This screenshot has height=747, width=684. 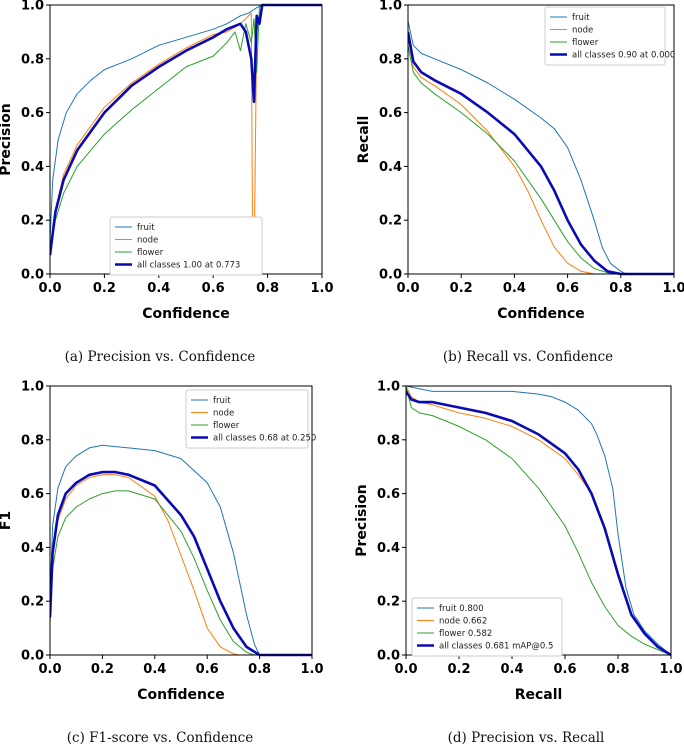 I want to click on legend-label: all classes 0.681 mAP@0.5, so click(x=496, y=647).